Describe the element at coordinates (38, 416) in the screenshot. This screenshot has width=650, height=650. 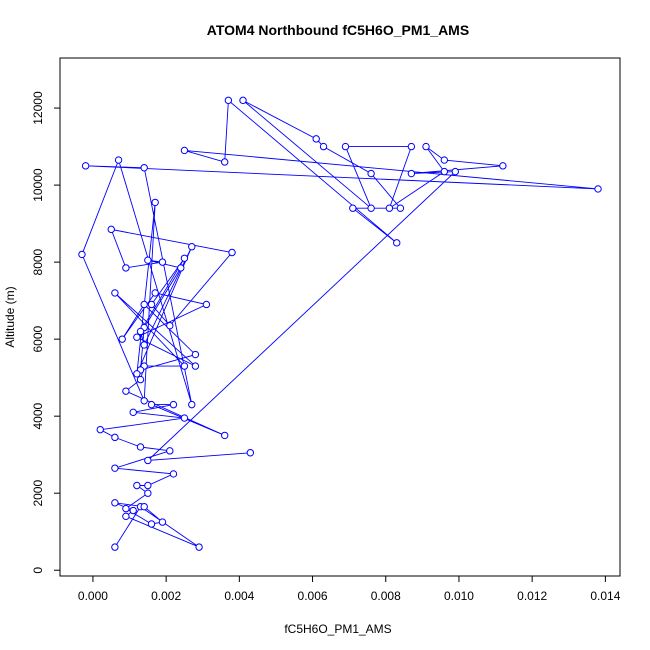
I see `y-tick-label: 4000` at that location.